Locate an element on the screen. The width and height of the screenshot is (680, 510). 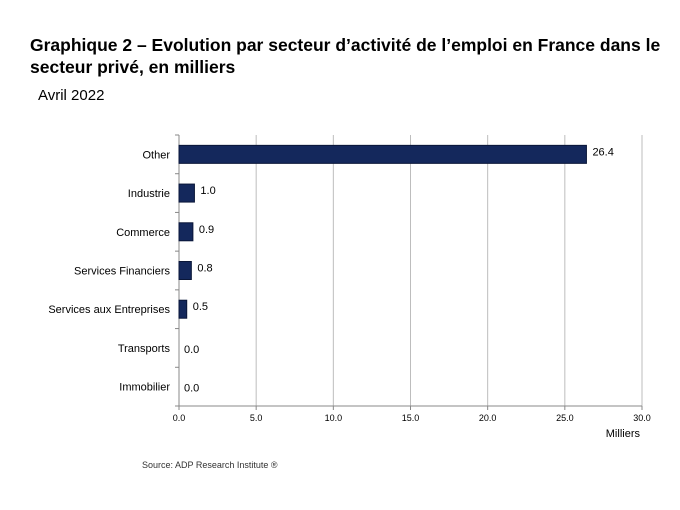
x-tick-label: 5.0 is located at coordinates (256, 418).